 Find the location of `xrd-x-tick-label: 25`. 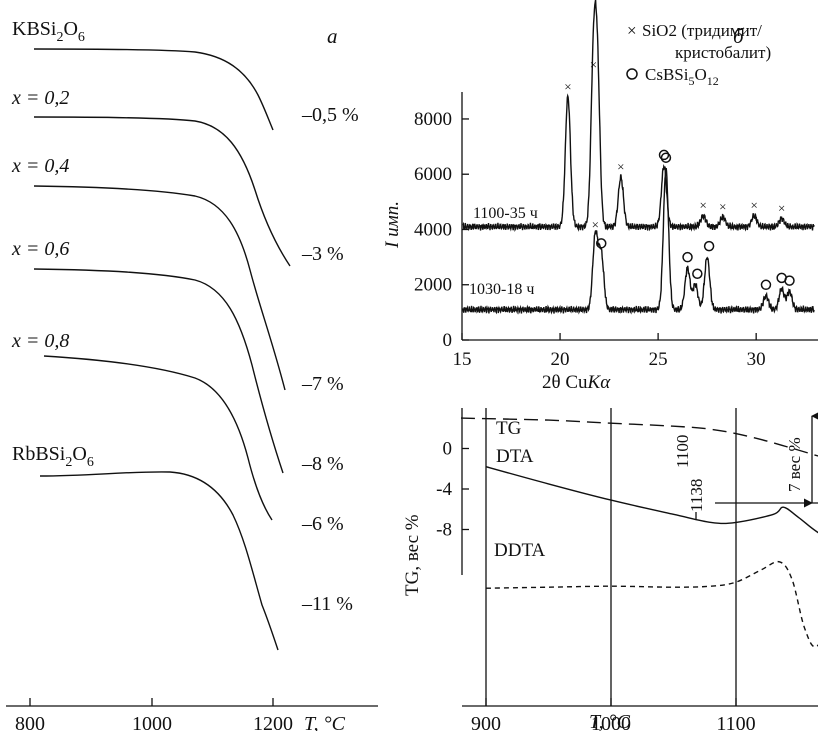

xrd-x-tick-label: 25 is located at coordinates (658, 359).